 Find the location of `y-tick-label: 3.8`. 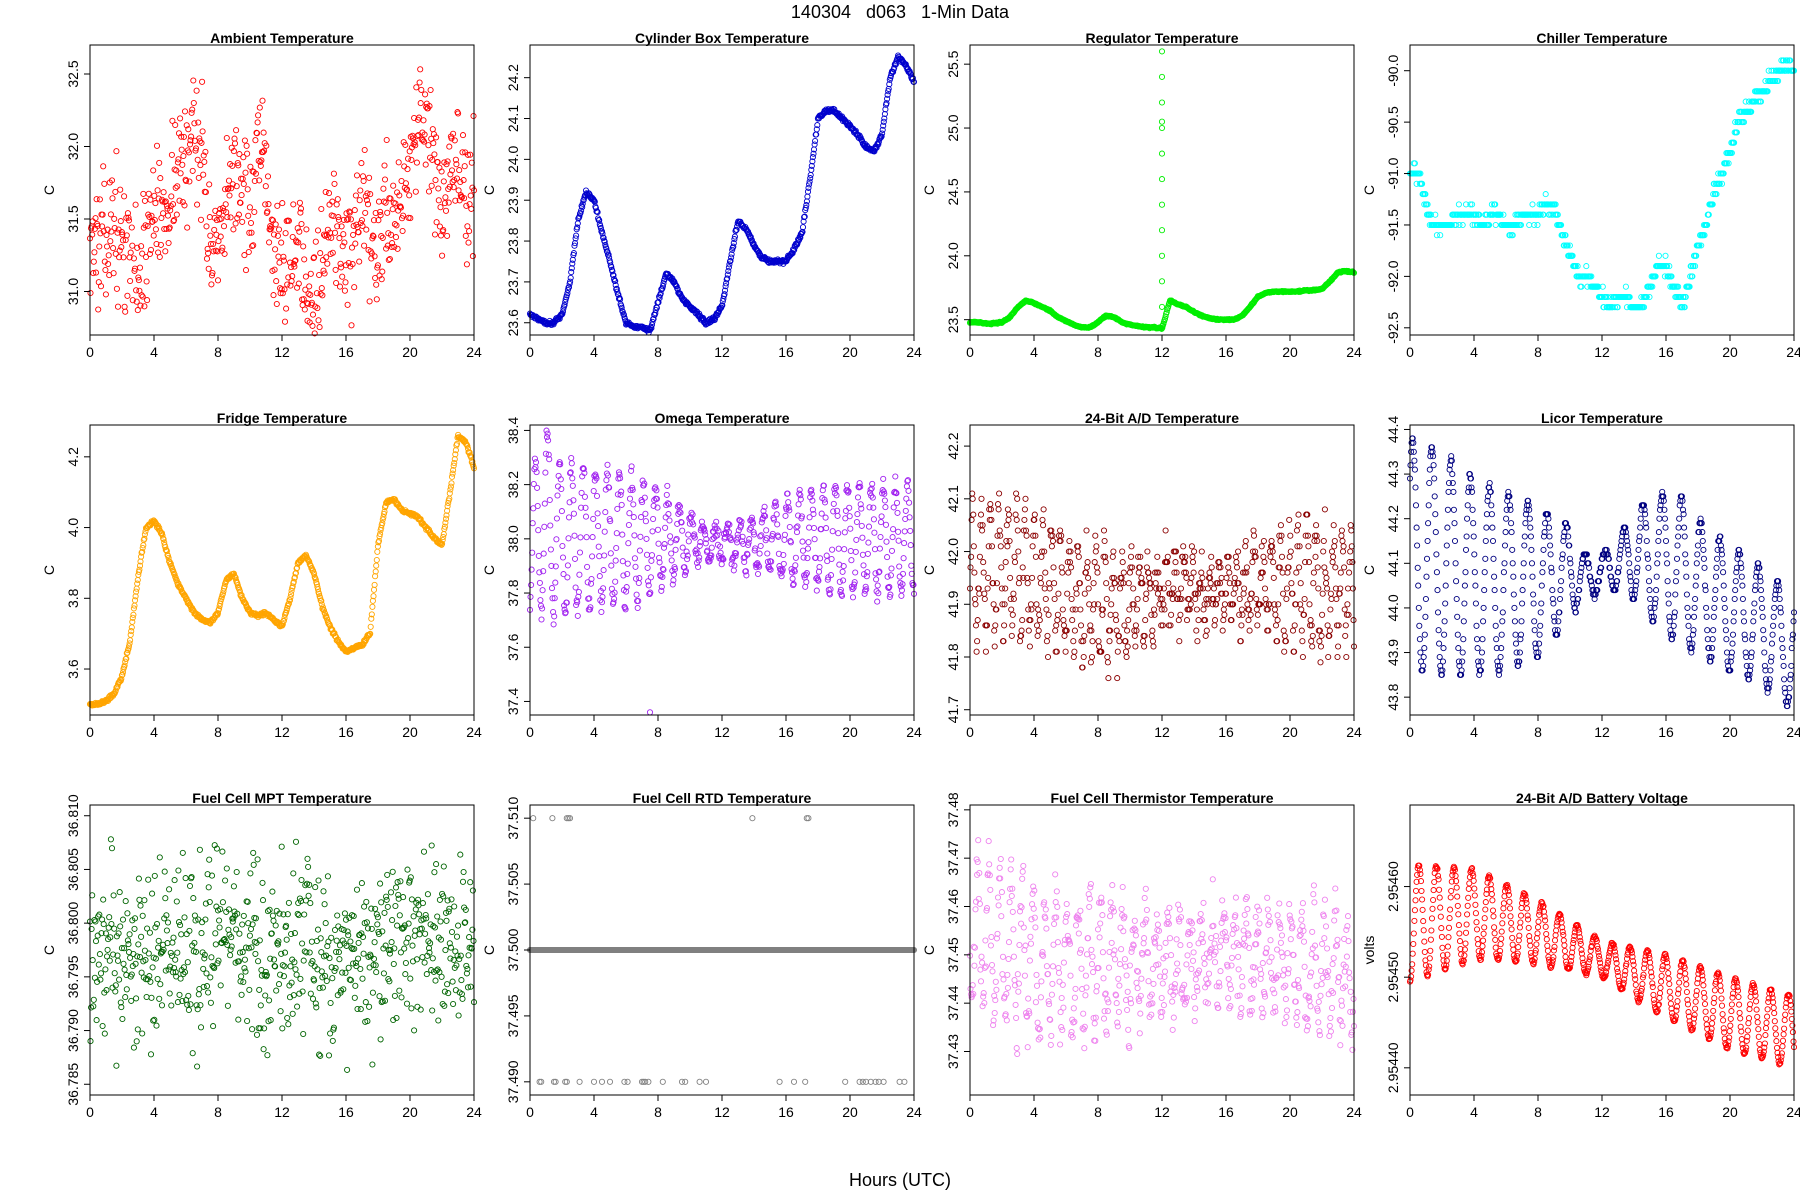

y-tick-label: 3.8 is located at coordinates (73, 598).